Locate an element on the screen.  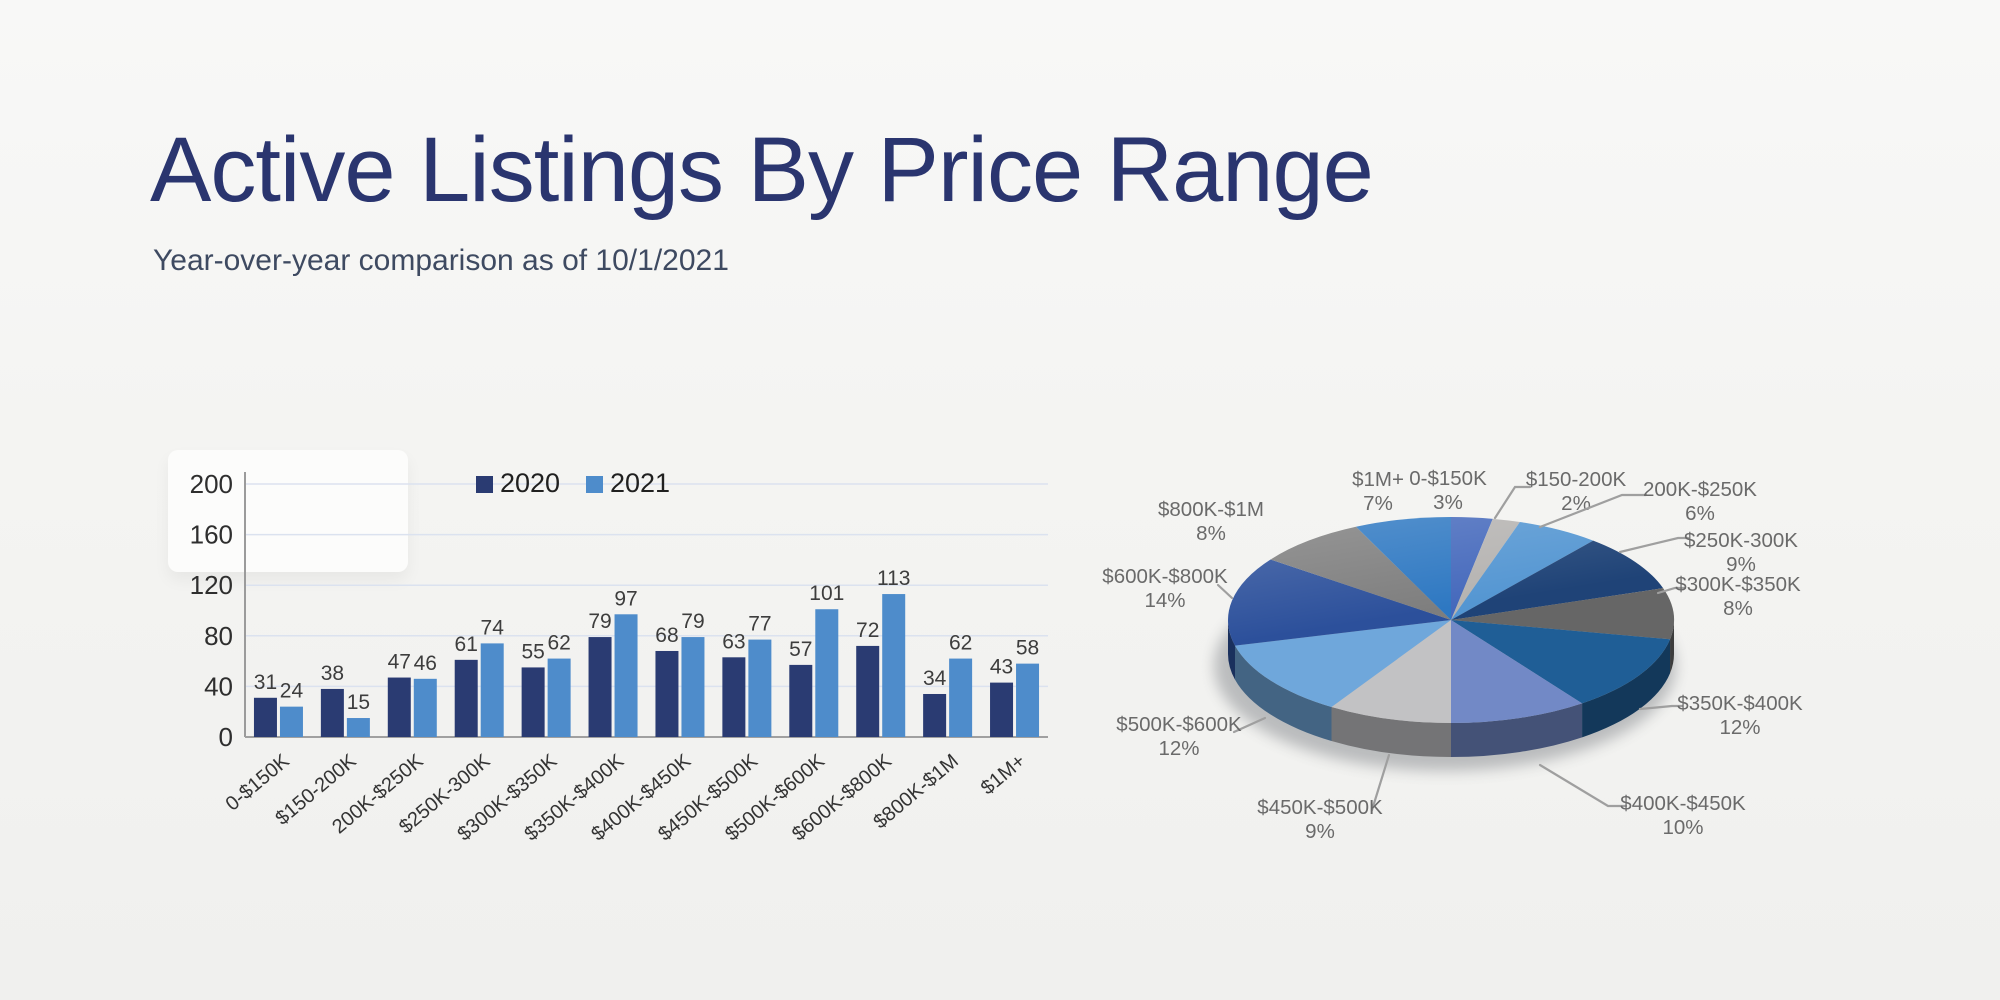
pie-label-9: $600K-$800K 14% is located at coordinates (1165, 588).